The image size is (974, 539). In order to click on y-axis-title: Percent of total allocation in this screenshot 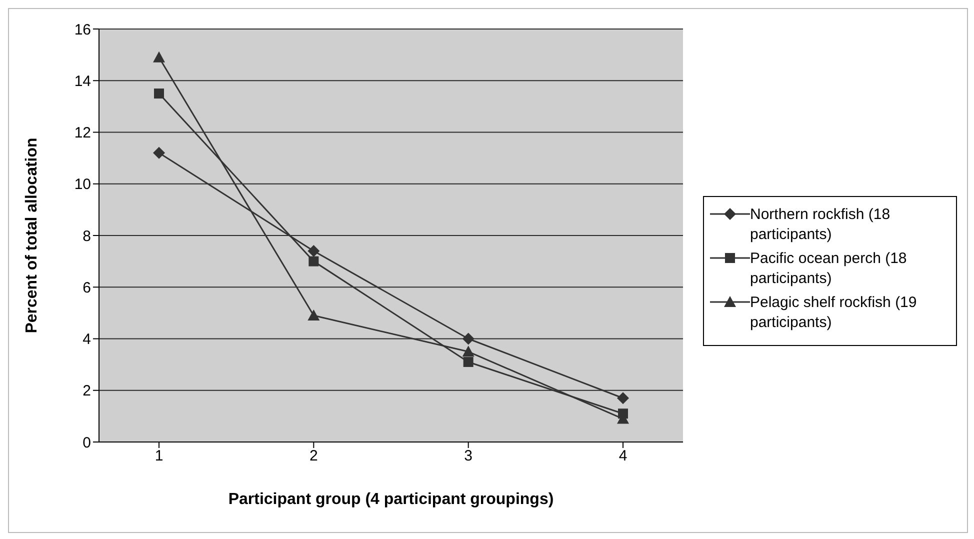, I will do `click(32, 236)`.